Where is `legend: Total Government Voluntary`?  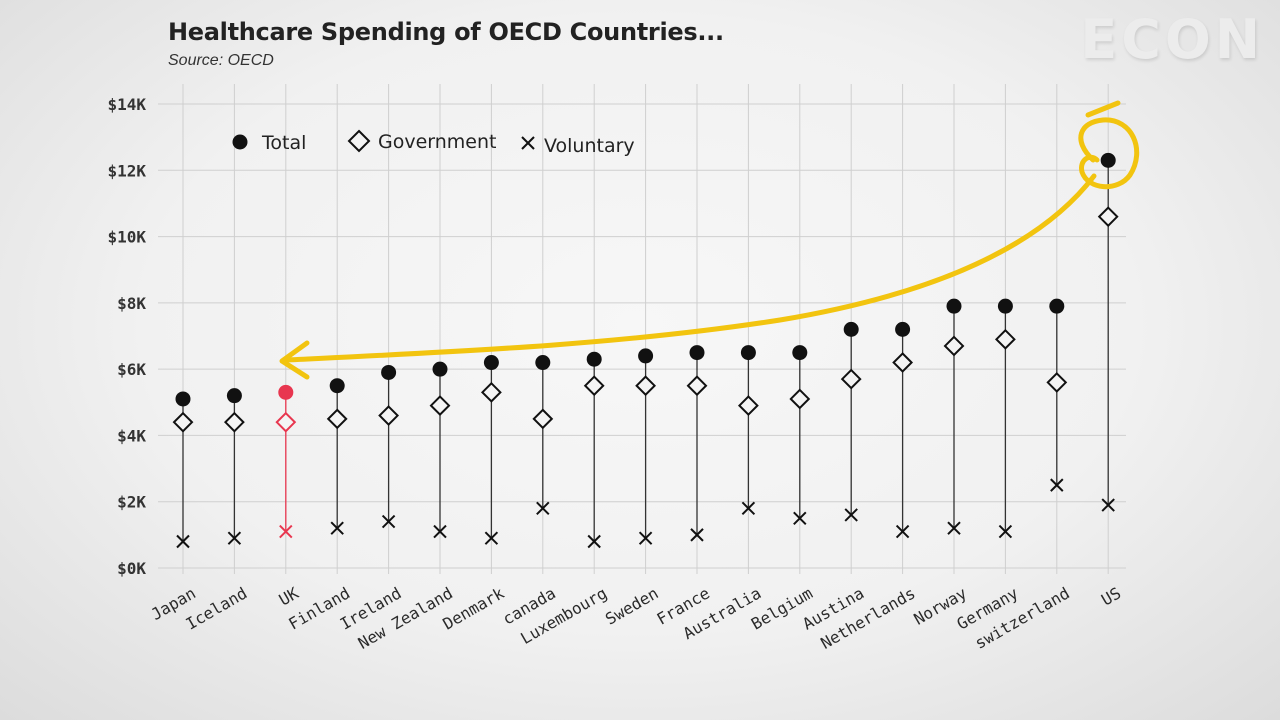 legend: Total Government Voluntary is located at coordinates (433, 143).